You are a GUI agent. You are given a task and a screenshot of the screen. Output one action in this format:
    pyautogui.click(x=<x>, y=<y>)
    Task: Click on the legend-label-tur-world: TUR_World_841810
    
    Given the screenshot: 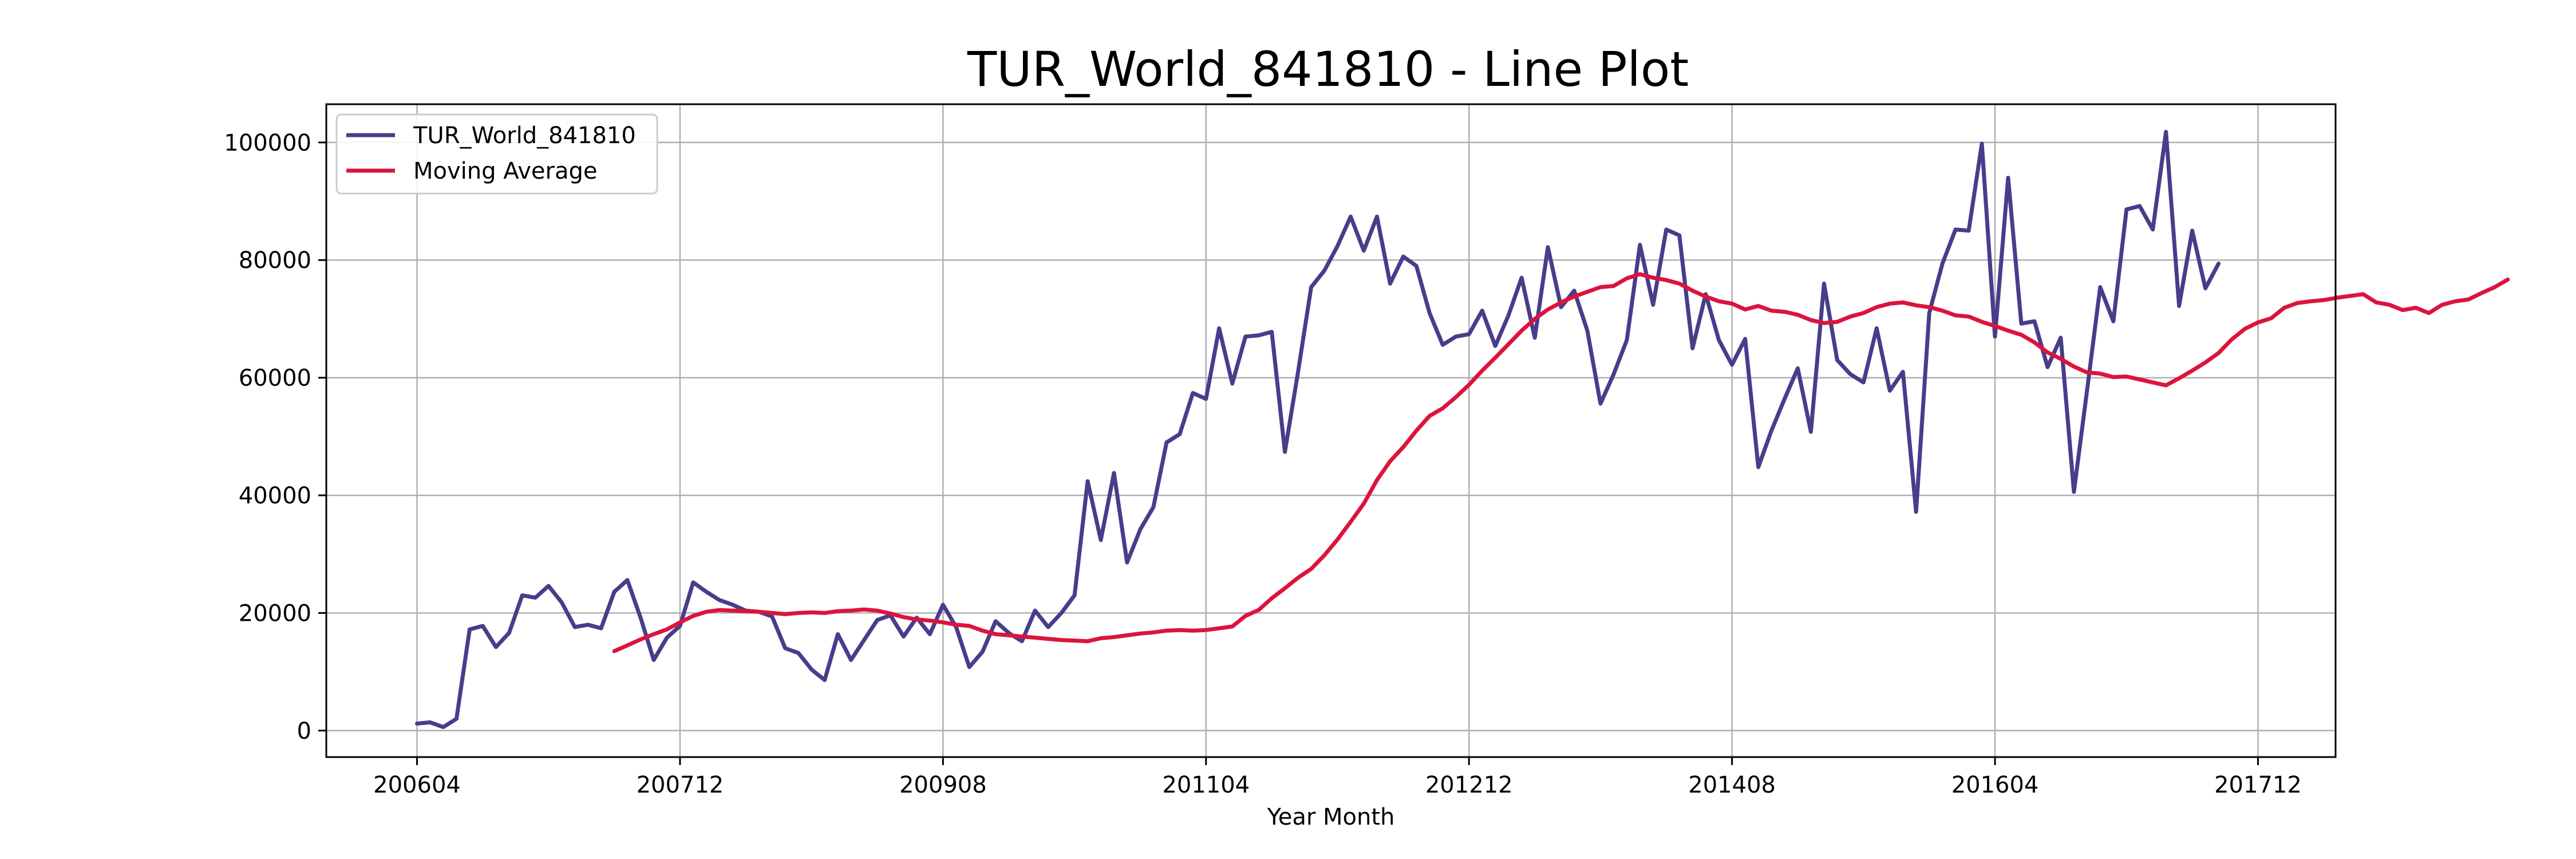 What is the action you would take?
    pyautogui.click(x=524, y=136)
    